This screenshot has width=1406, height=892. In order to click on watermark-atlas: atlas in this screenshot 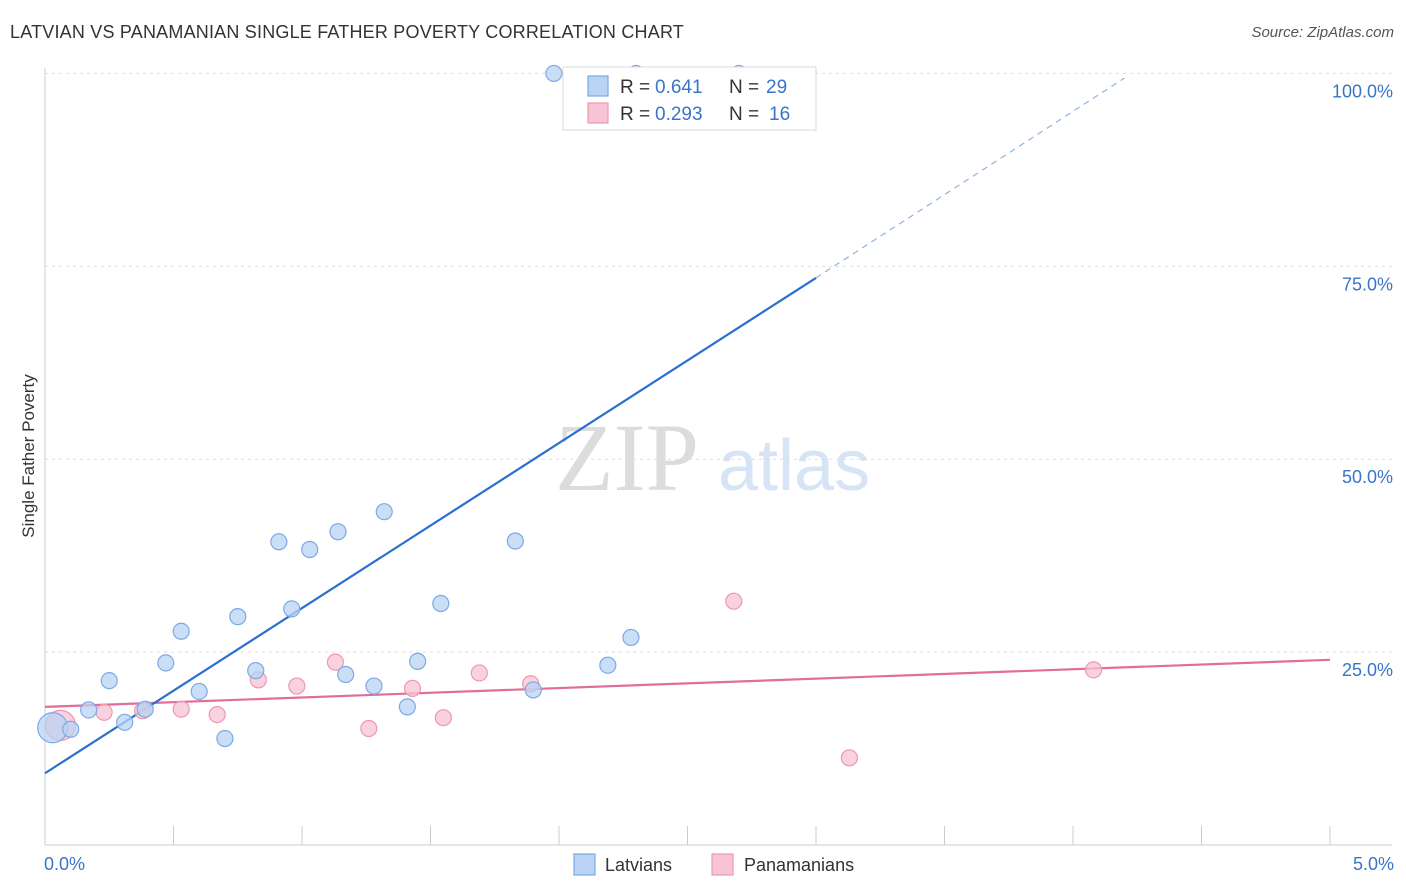, I will do `click(794, 466)`.